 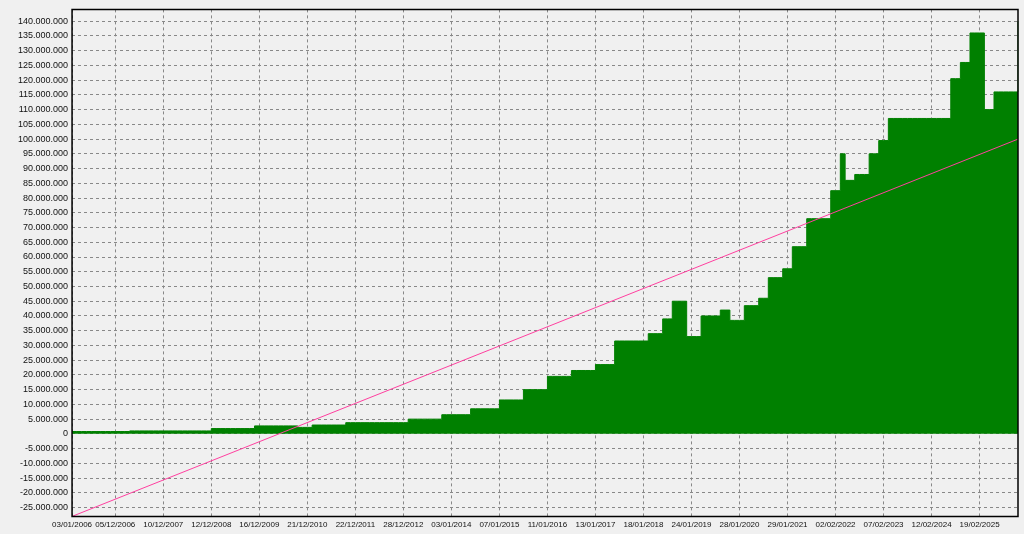 I want to click on x-tick-label: 22/12/2011, so click(x=355, y=525).